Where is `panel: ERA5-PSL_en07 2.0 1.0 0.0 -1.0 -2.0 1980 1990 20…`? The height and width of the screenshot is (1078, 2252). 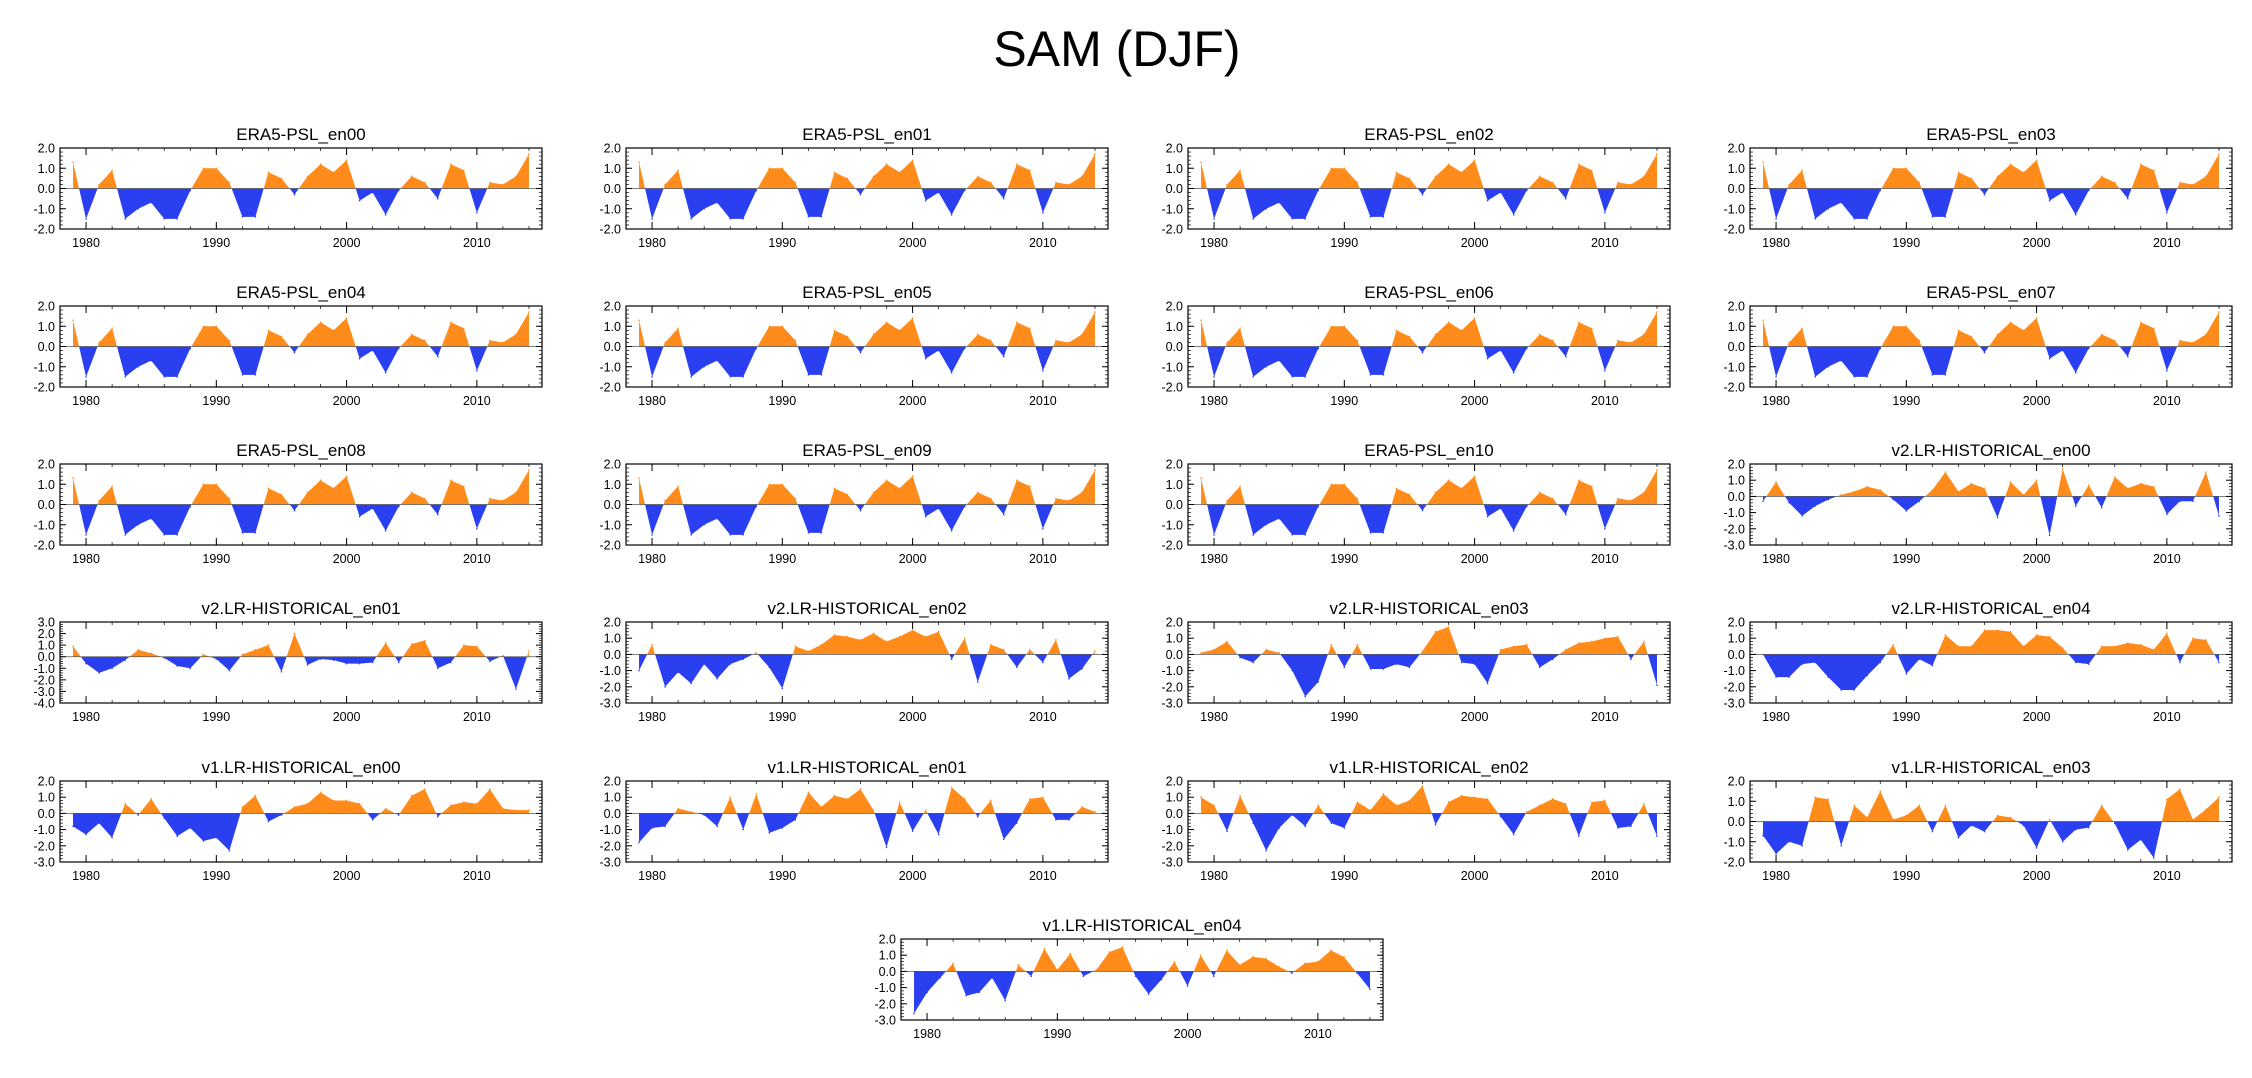 panel: ERA5-PSL_en07 2.0 1.0 0.0 -1.0 -2.0 1980 1990 20… is located at coordinates (1978, 345).